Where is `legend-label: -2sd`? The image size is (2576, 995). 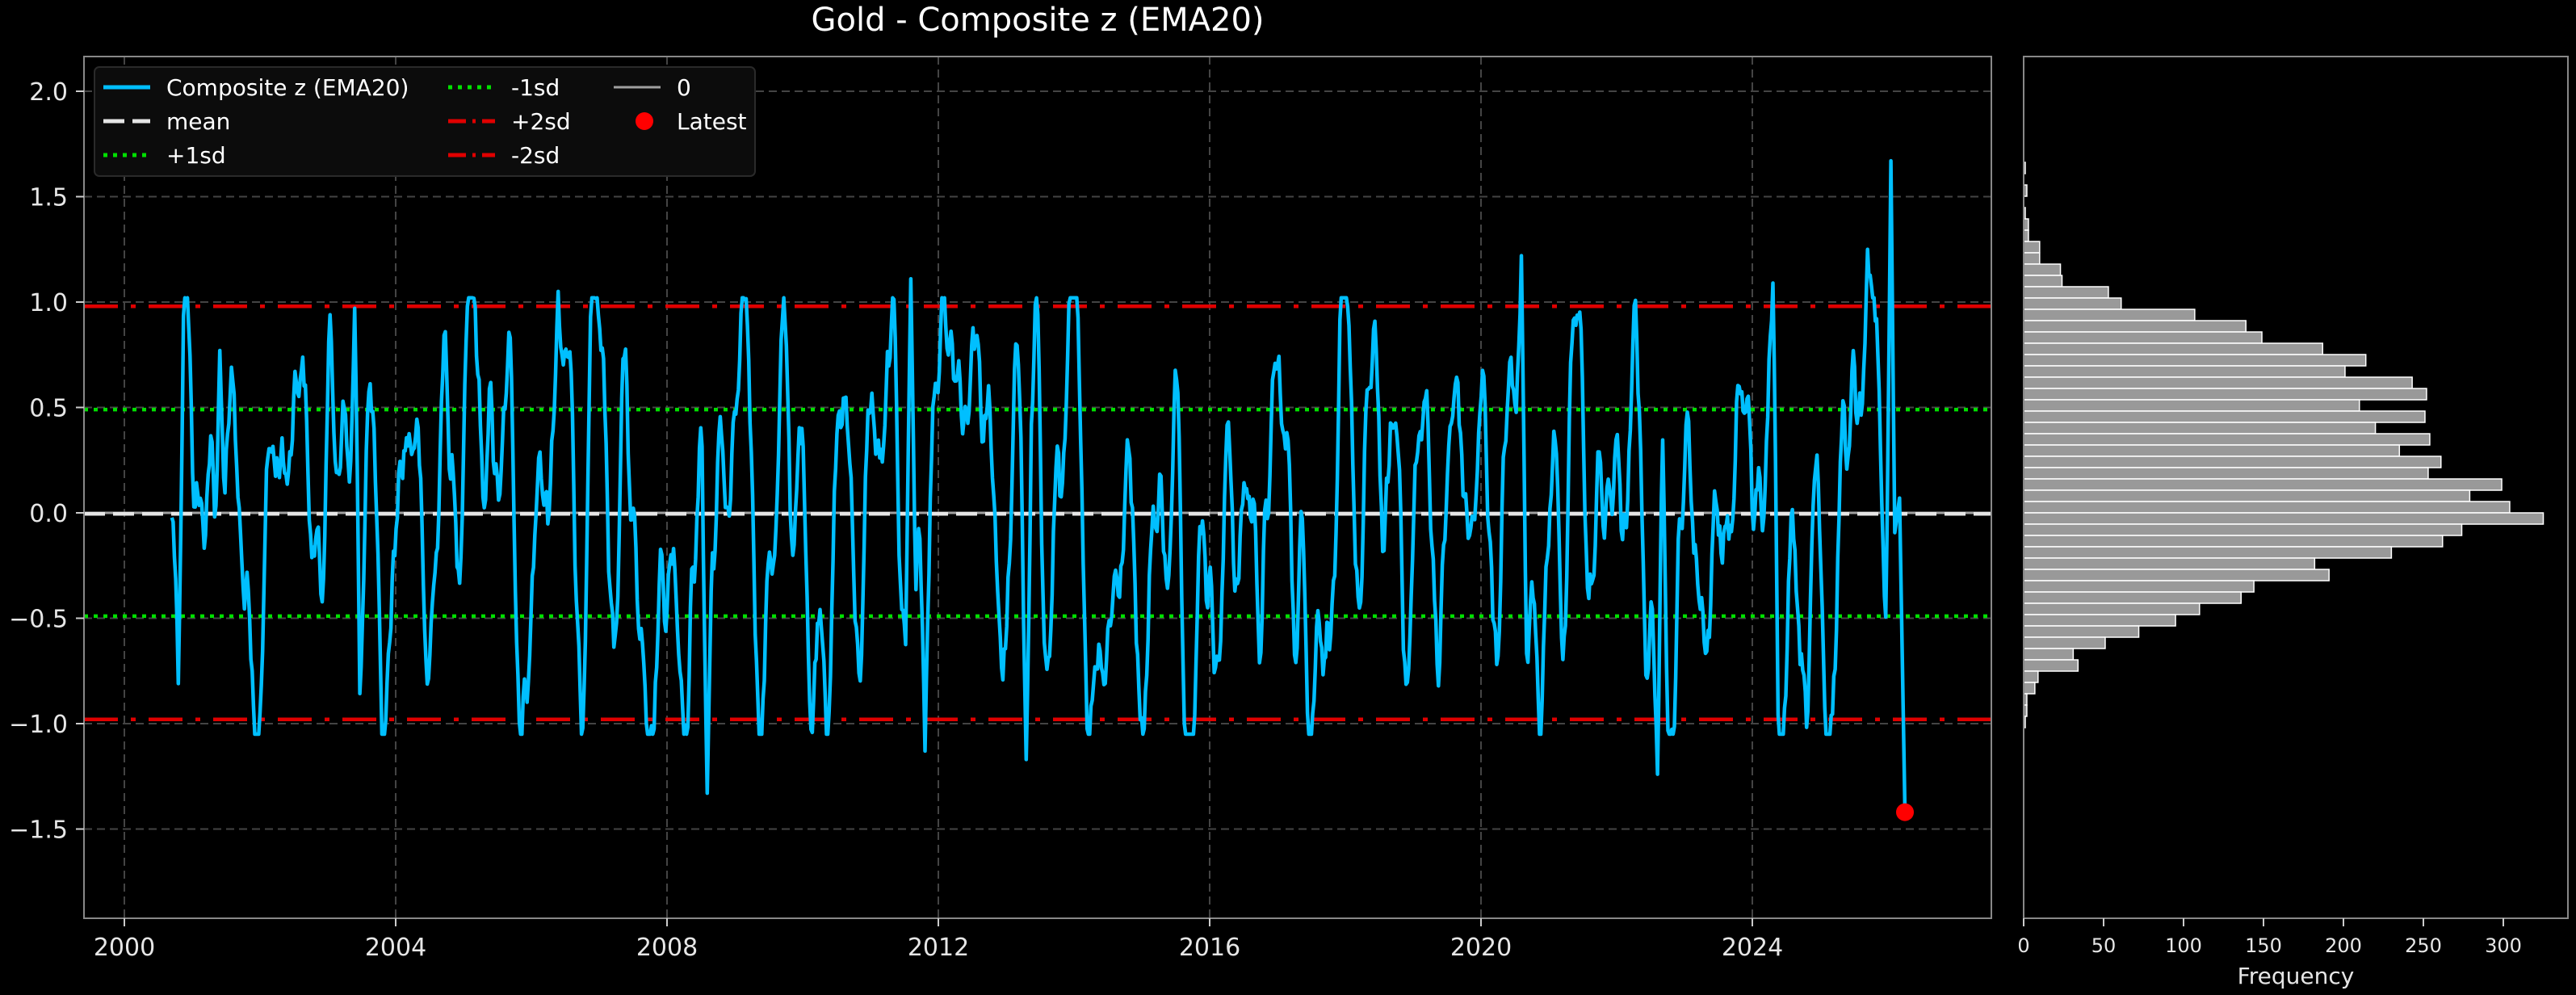
legend-label: -2sd is located at coordinates (535, 155).